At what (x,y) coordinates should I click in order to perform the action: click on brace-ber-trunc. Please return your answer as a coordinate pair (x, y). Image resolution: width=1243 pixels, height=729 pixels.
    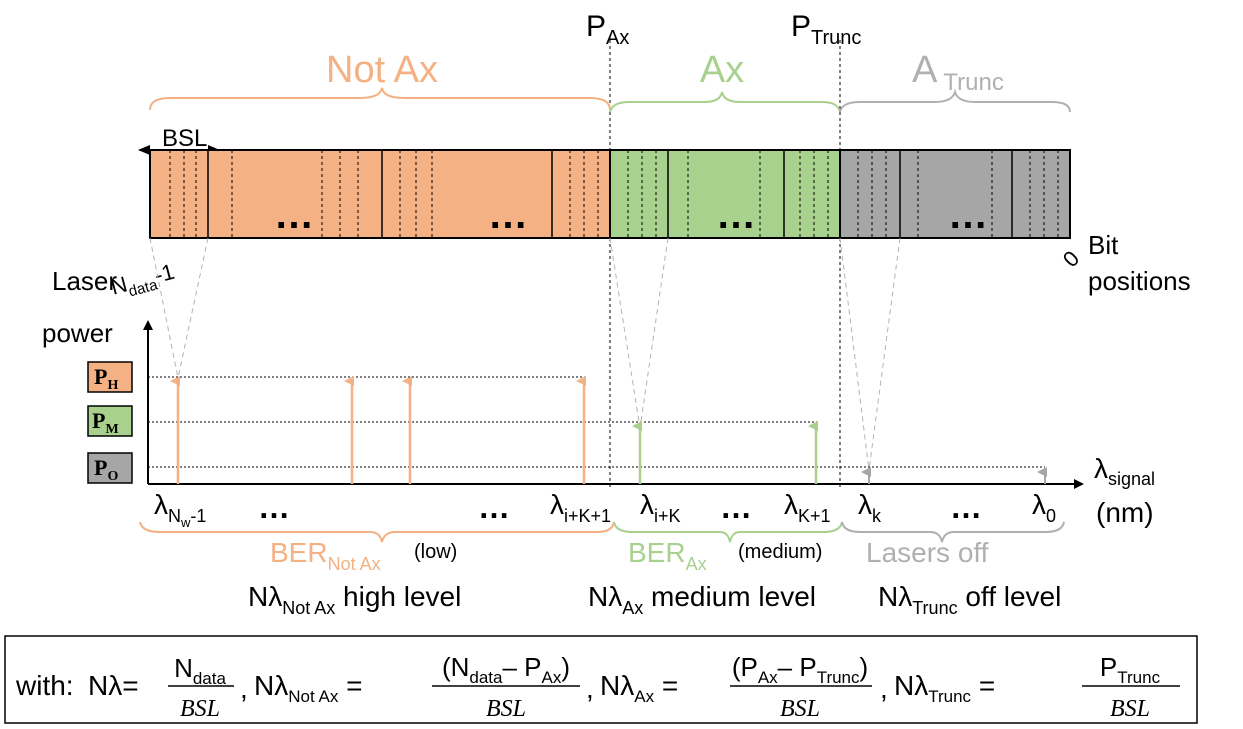
    Looking at the image, I should click on (953, 532).